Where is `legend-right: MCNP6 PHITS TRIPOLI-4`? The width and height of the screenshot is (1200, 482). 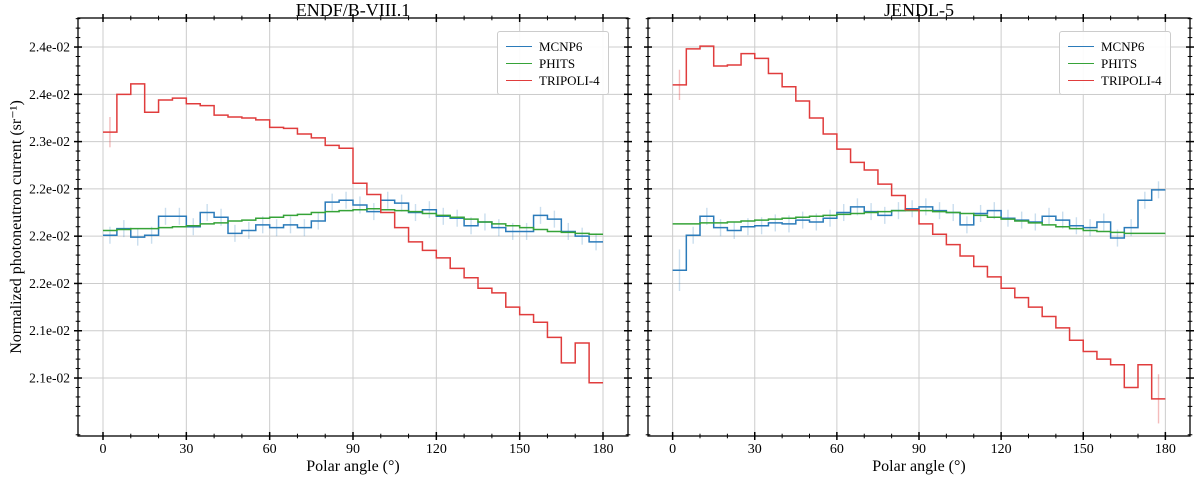
legend-right: MCNP6 PHITS TRIPOLI-4 is located at coordinates (1115, 63).